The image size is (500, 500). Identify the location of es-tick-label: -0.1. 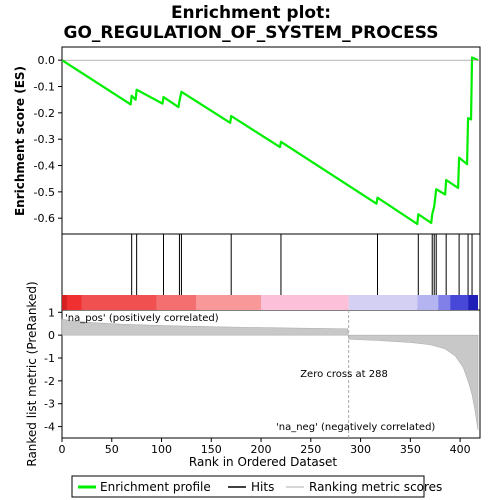
(44, 87).